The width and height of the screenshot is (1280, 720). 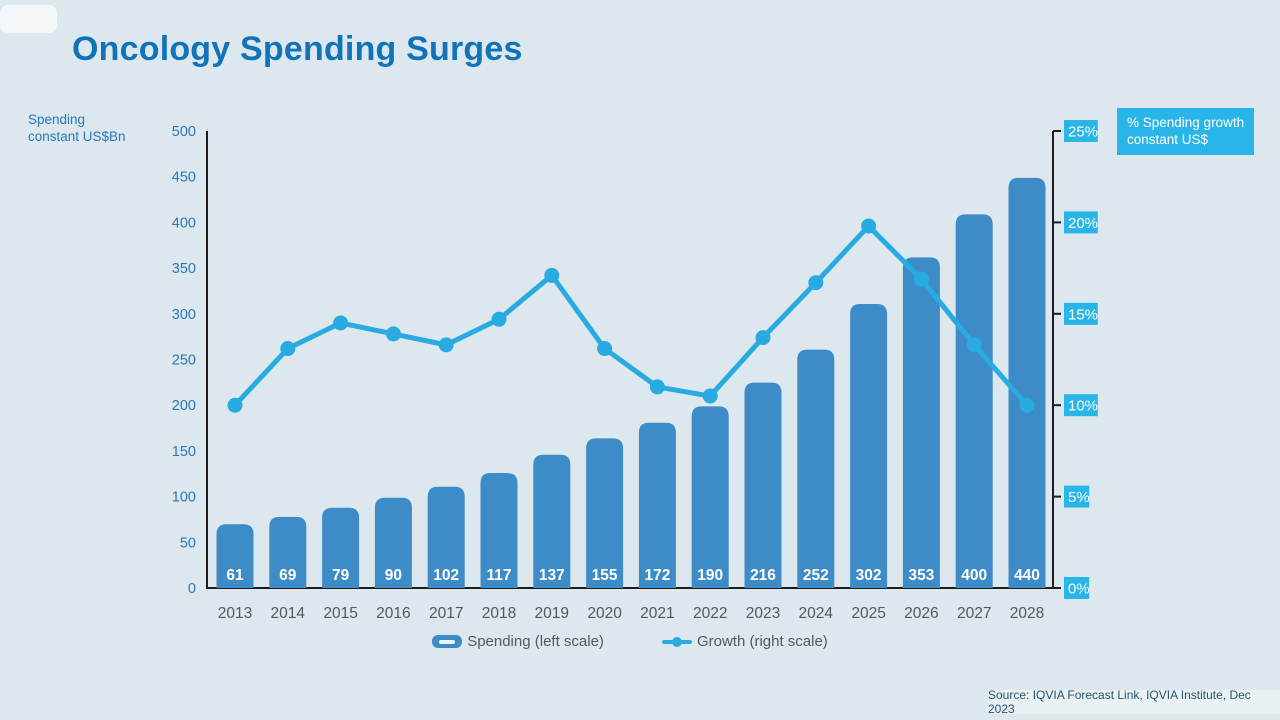 What do you see at coordinates (763, 575) in the screenshot?
I see `bar-value-label: 216` at bounding box center [763, 575].